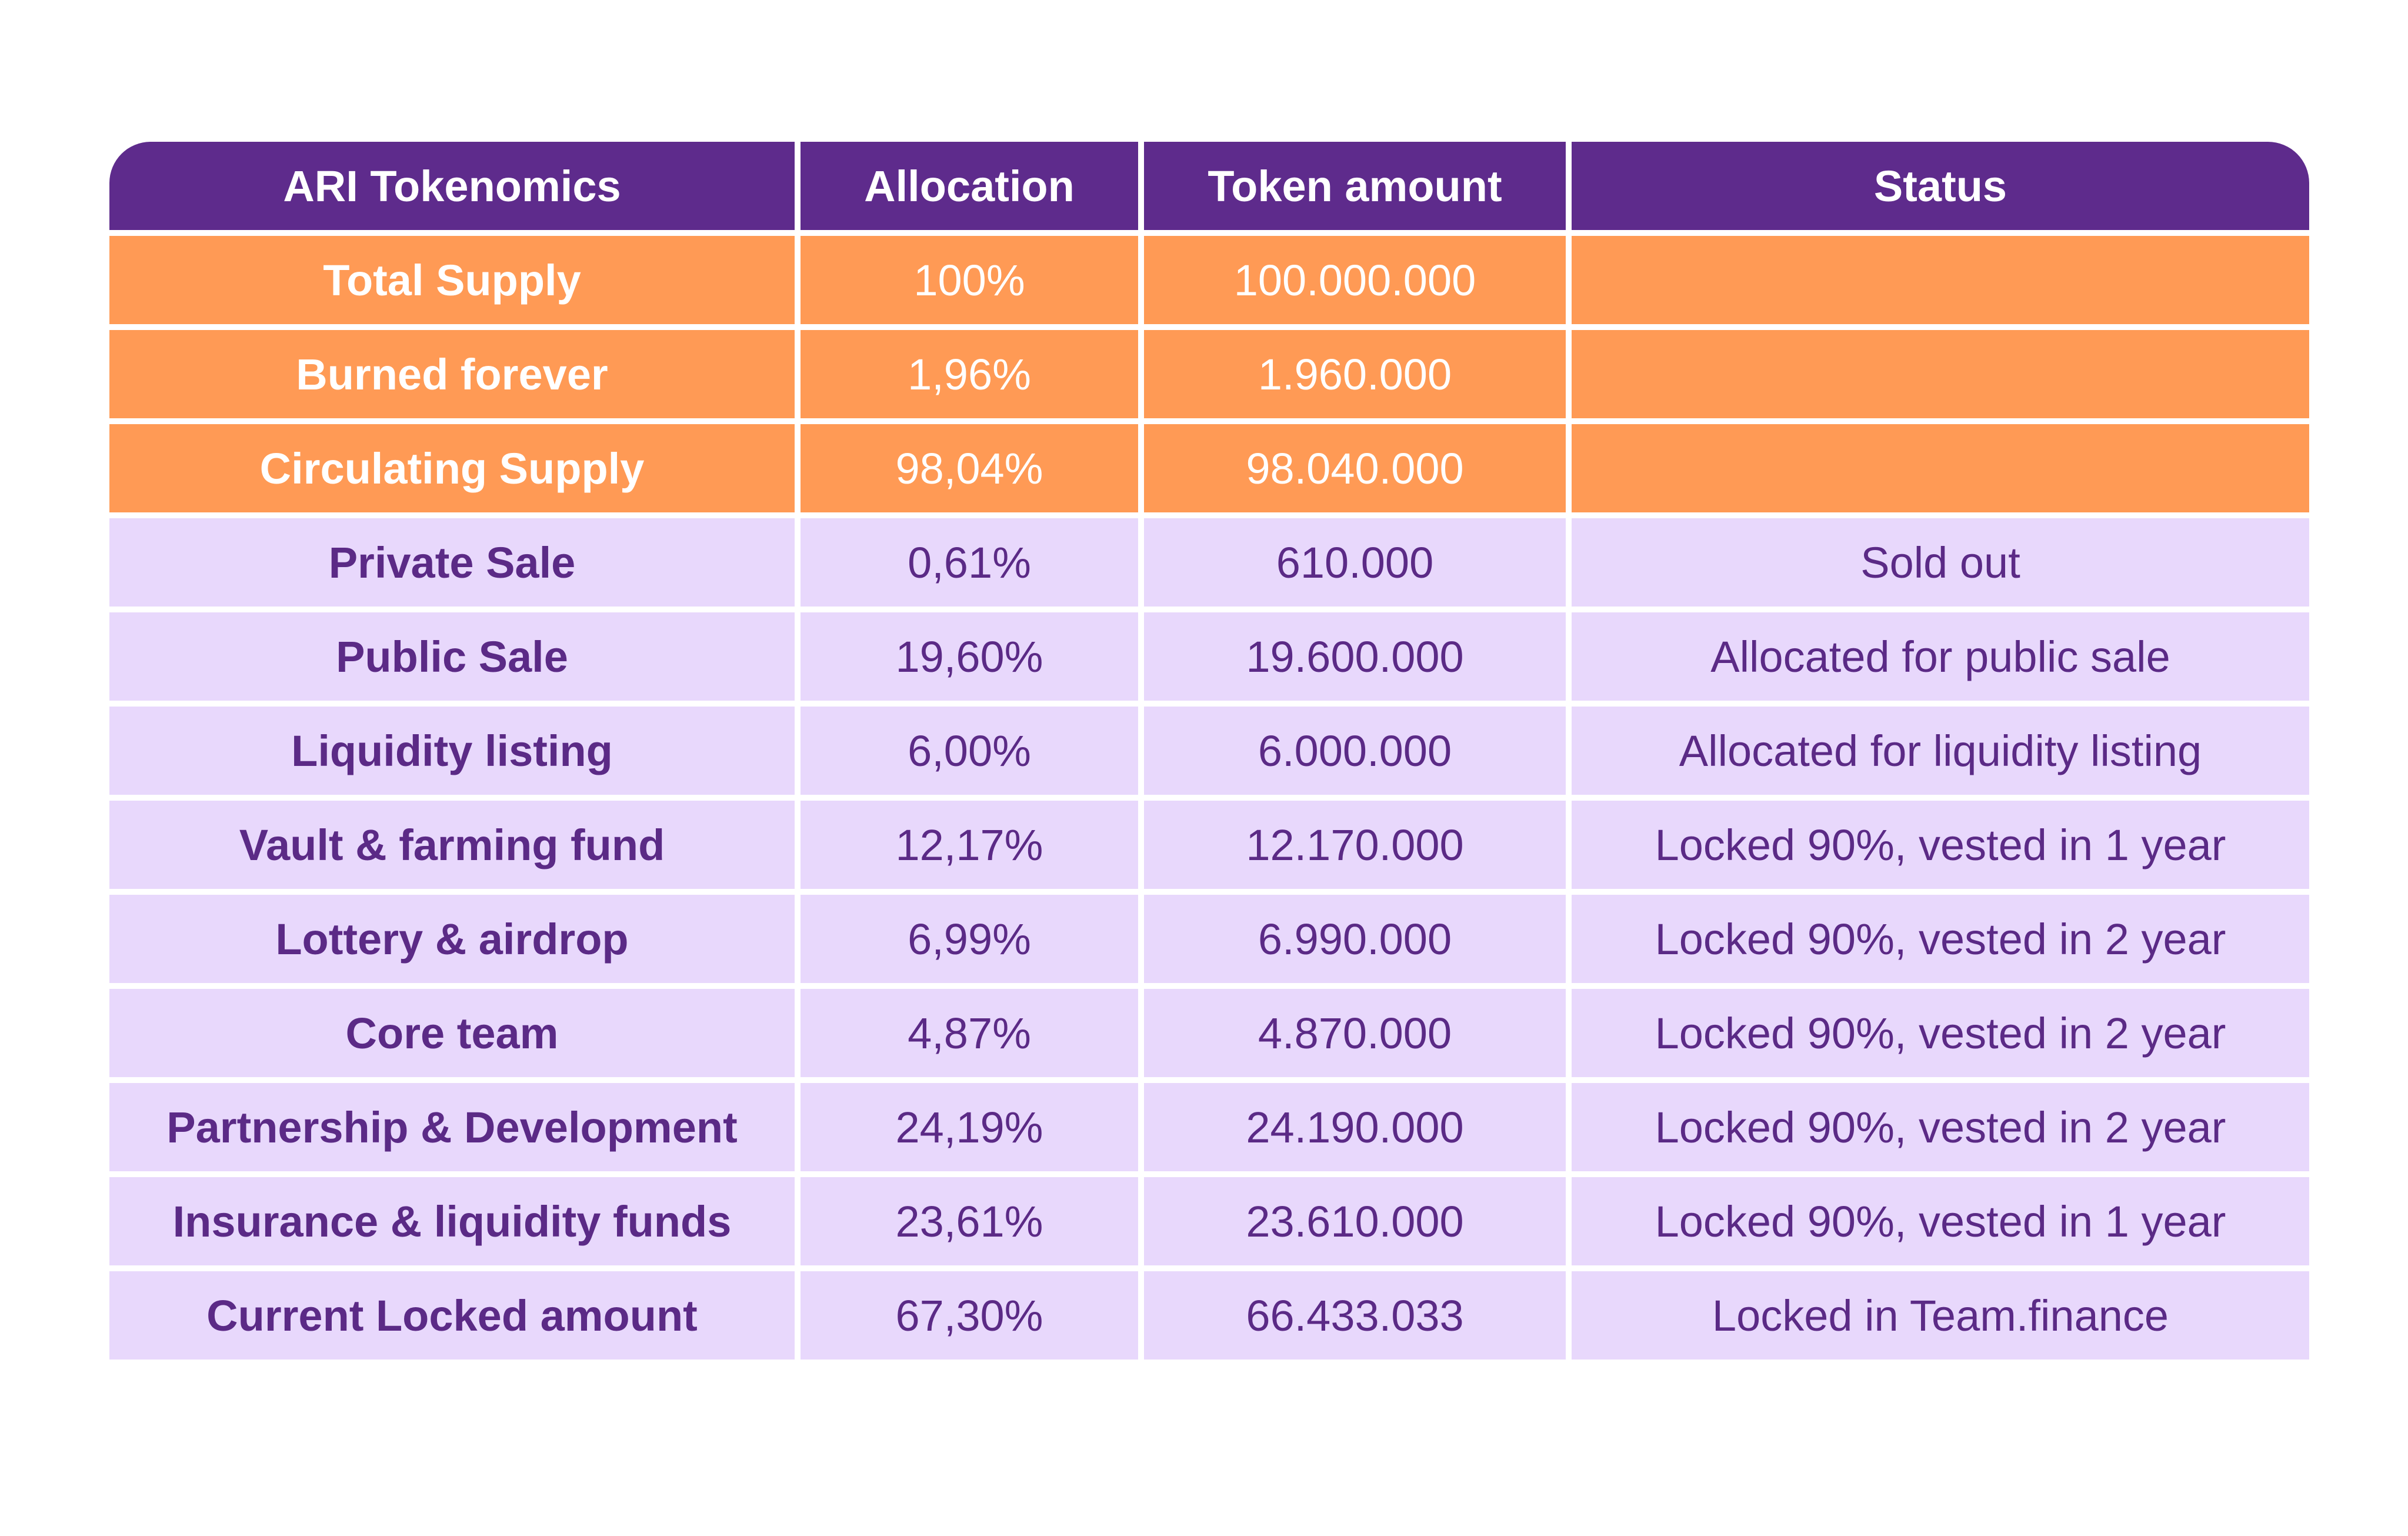 Image resolution: width=2408 pixels, height=1536 pixels. I want to click on allocation-cell: 6,99%, so click(969, 939).